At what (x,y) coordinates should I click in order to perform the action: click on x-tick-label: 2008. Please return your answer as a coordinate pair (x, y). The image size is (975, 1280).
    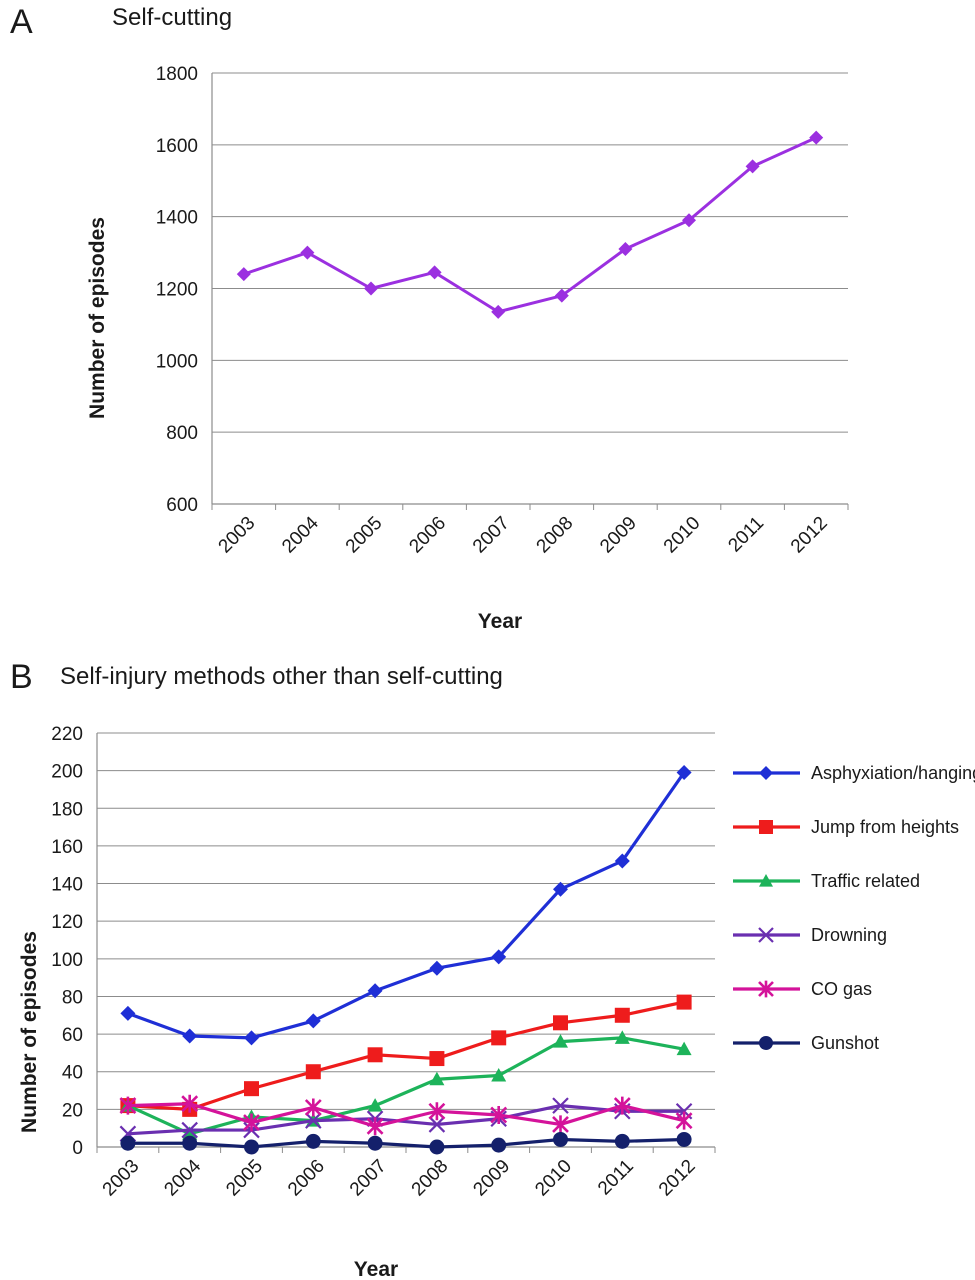
    Looking at the image, I should click on (430, 1178).